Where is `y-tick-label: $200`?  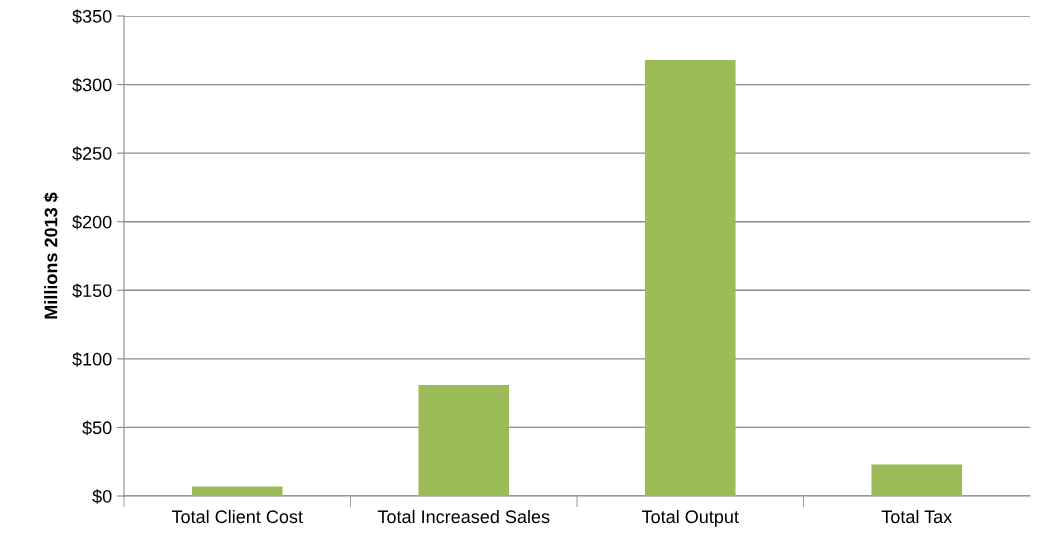
y-tick-label: $200 is located at coordinates (92, 222).